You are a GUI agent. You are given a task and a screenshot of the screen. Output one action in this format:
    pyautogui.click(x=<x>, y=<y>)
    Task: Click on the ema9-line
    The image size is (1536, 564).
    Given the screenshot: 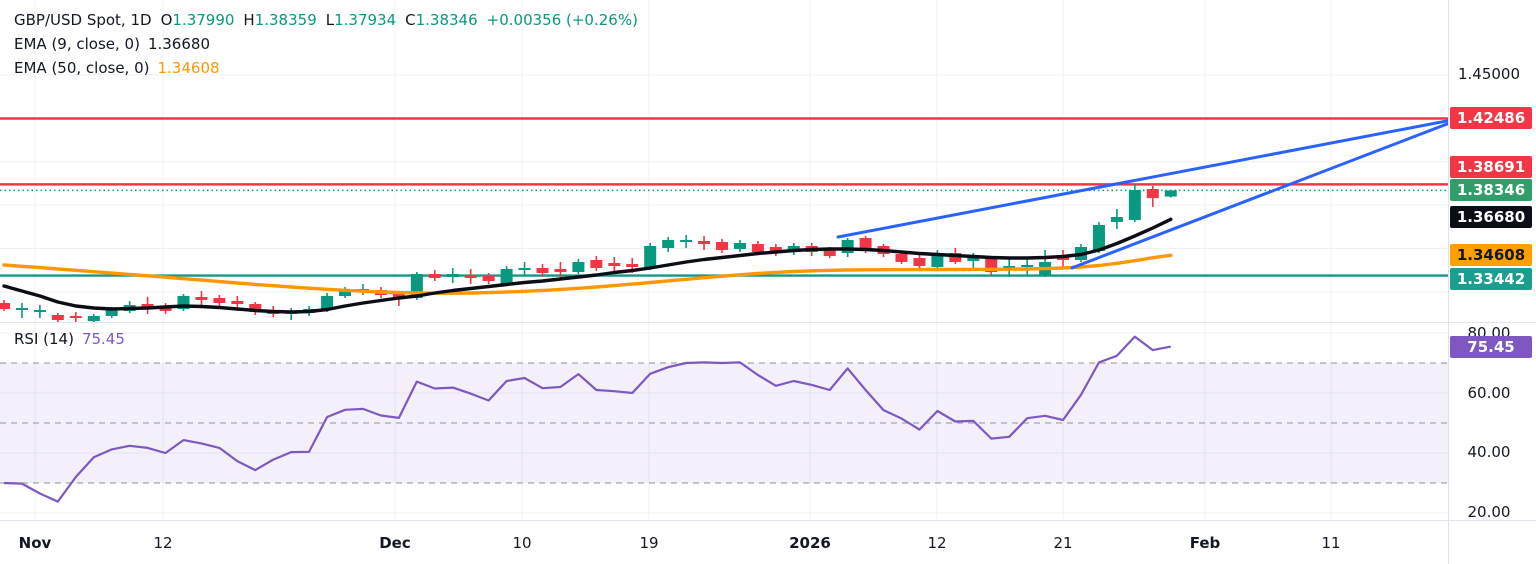 What is the action you would take?
    pyautogui.click(x=587, y=265)
    